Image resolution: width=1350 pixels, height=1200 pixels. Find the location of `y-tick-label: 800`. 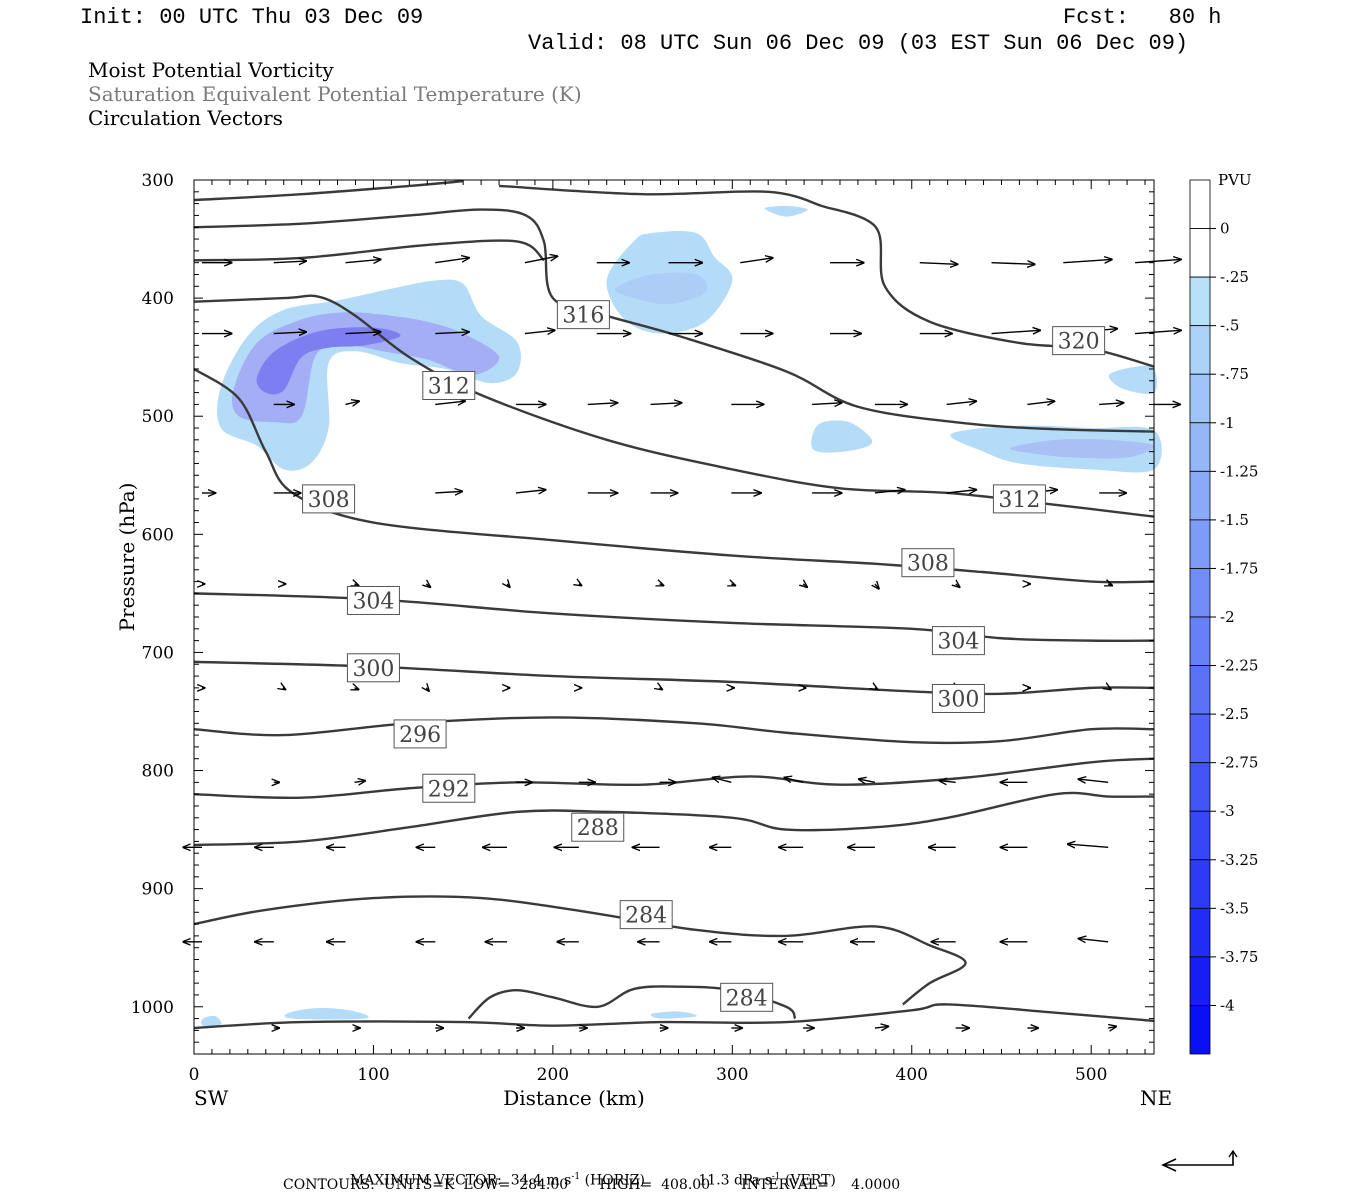

y-tick-label: 800 is located at coordinates (158, 772).